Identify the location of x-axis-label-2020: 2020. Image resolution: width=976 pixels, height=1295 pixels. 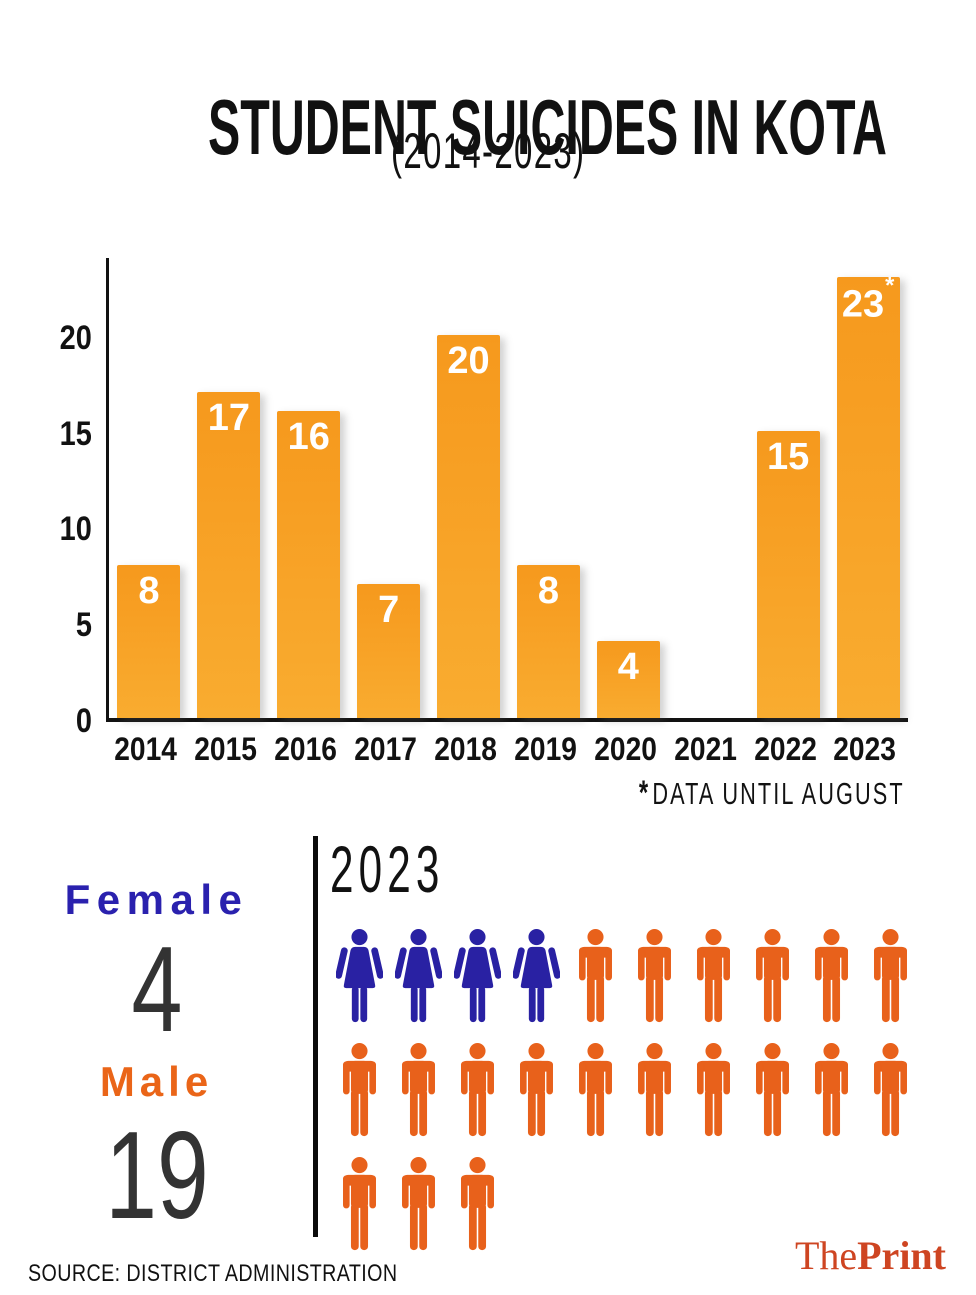
(625, 749).